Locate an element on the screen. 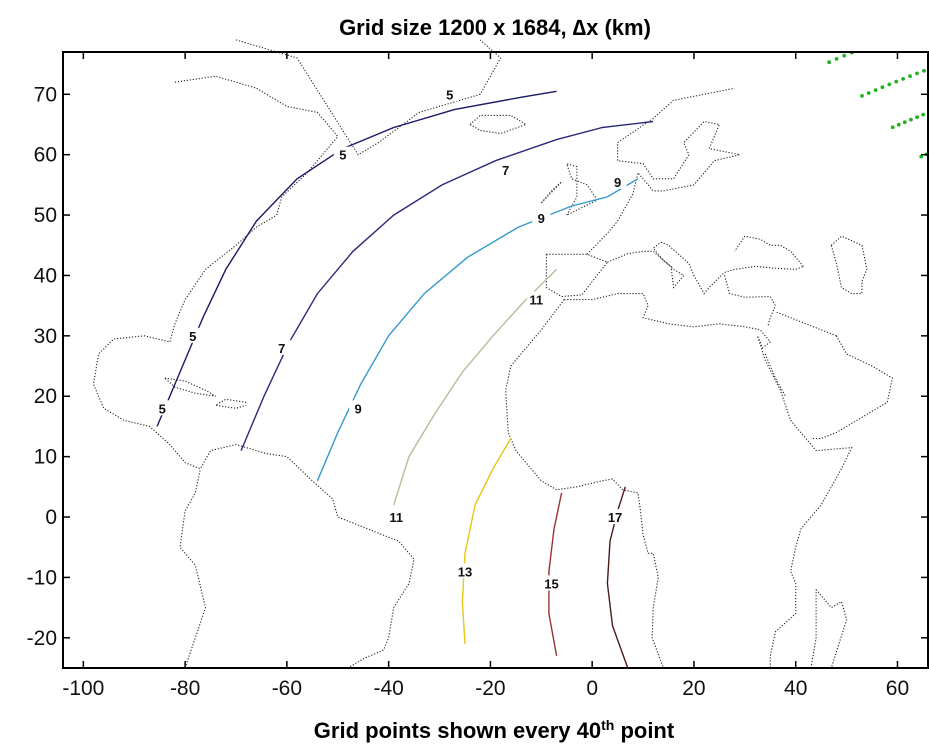  y-tick-label: 50 is located at coordinates (45, 215).